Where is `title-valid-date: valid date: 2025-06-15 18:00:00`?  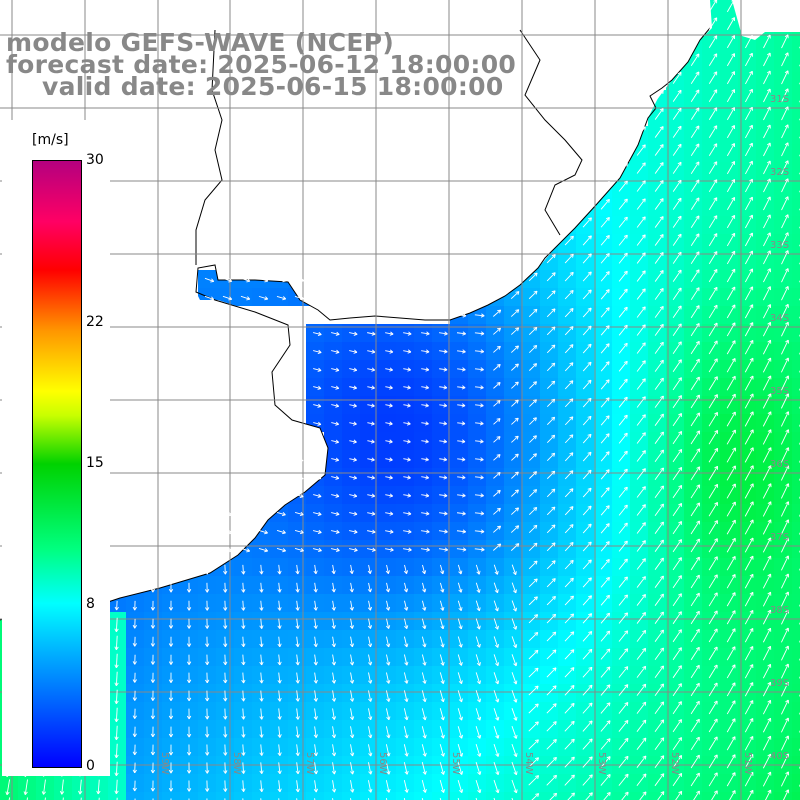
title-valid-date: valid date: 2025-06-15 18:00:00 is located at coordinates (273, 86).